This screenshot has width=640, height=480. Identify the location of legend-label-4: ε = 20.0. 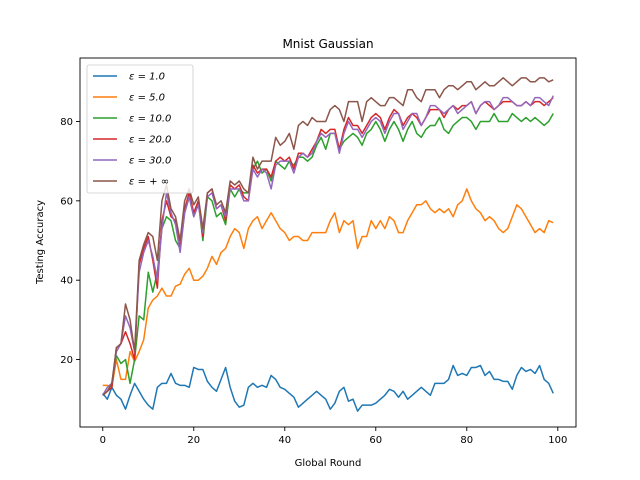
(150, 140).